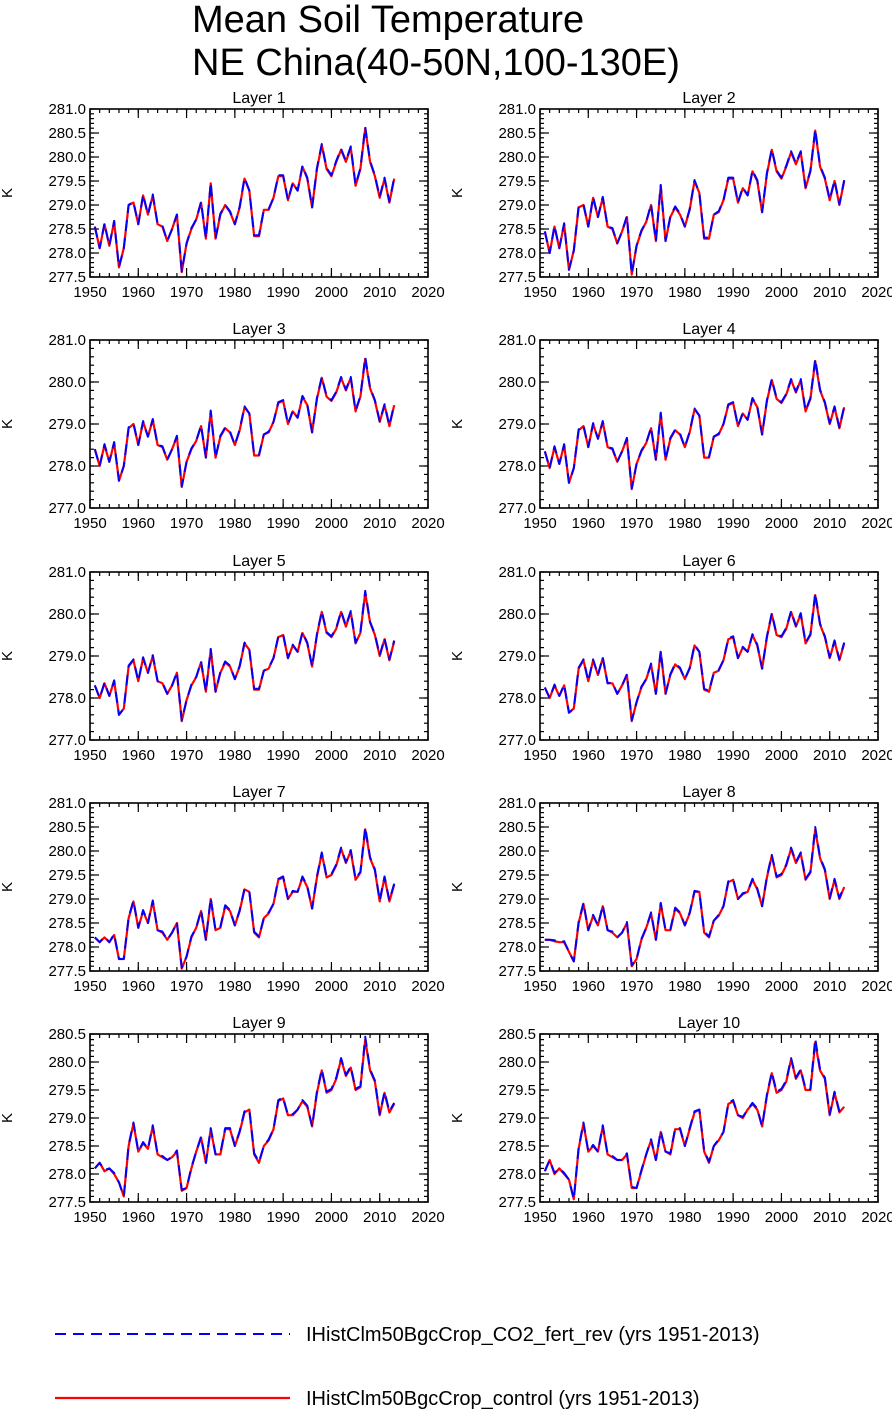 This screenshot has height=1412, width=892. I want to click on y-axis-label-layer-7: K, so click(8, 887).